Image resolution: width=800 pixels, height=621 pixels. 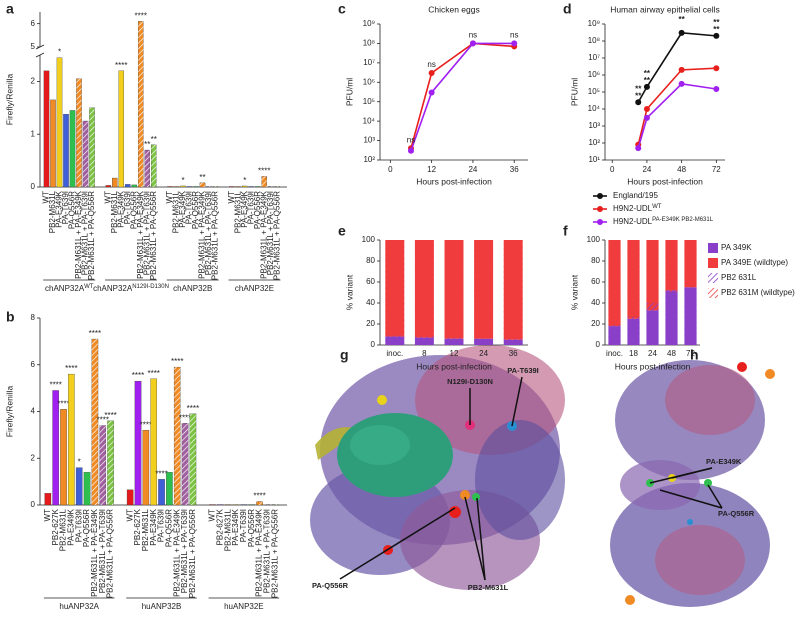 I want to click on y-tick-label: 10⁴, so click(x=369, y=120).